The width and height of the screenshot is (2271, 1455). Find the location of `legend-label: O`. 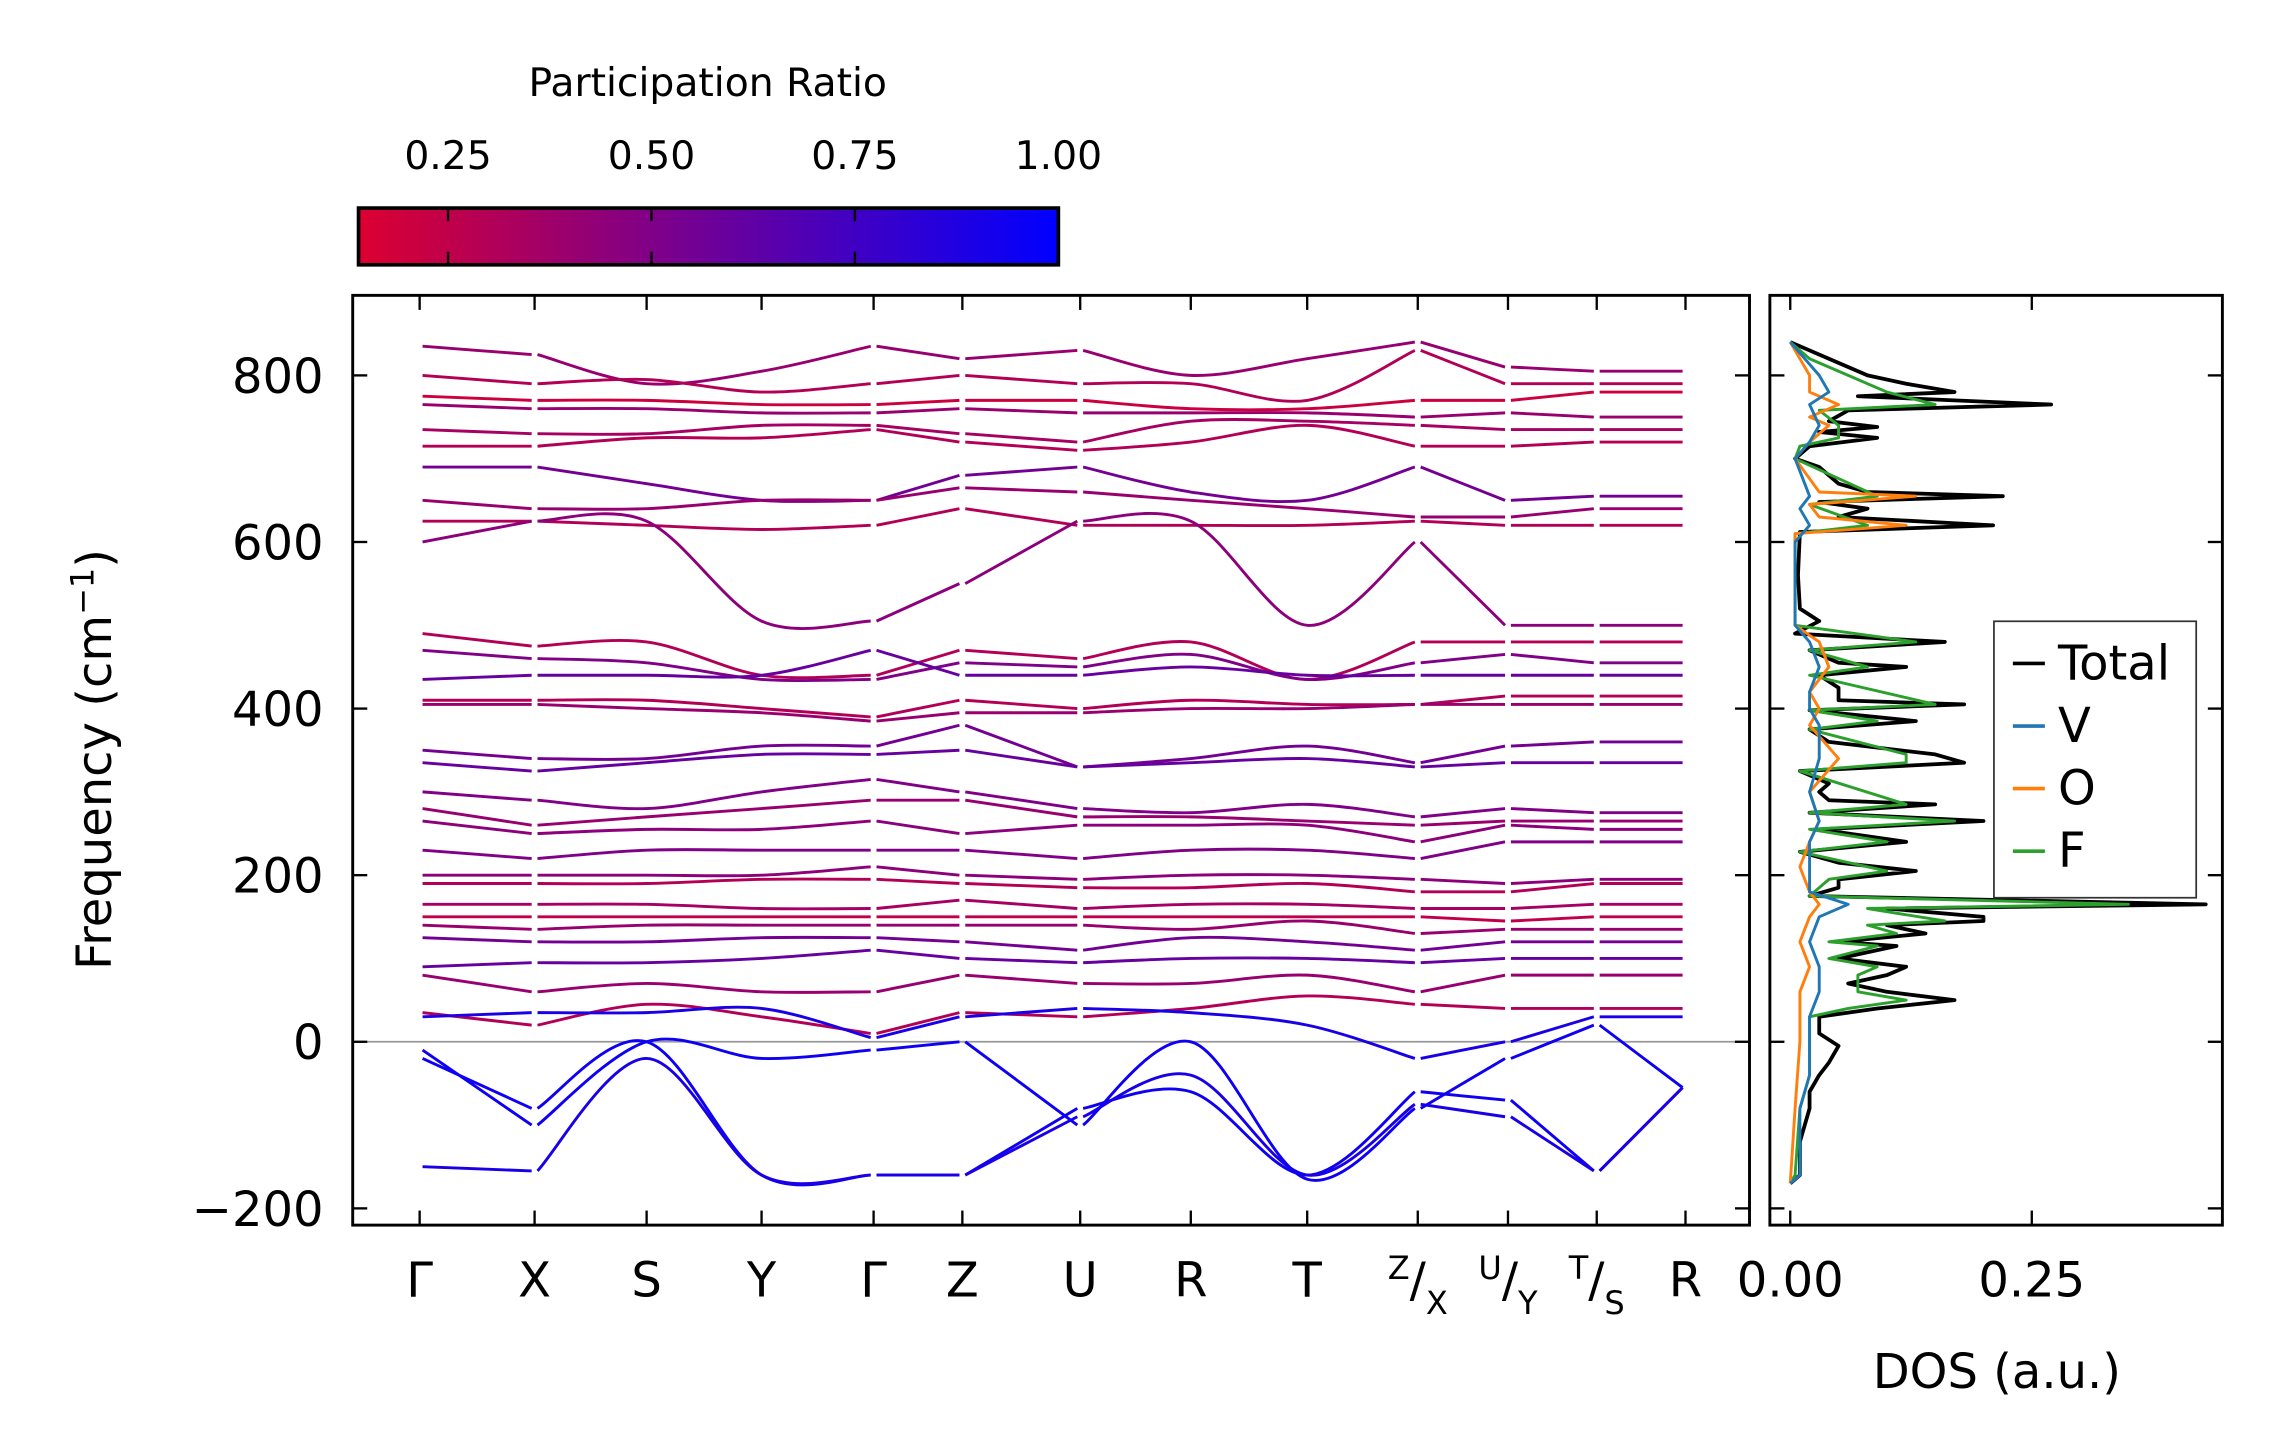

legend-label: O is located at coordinates (2077, 789).